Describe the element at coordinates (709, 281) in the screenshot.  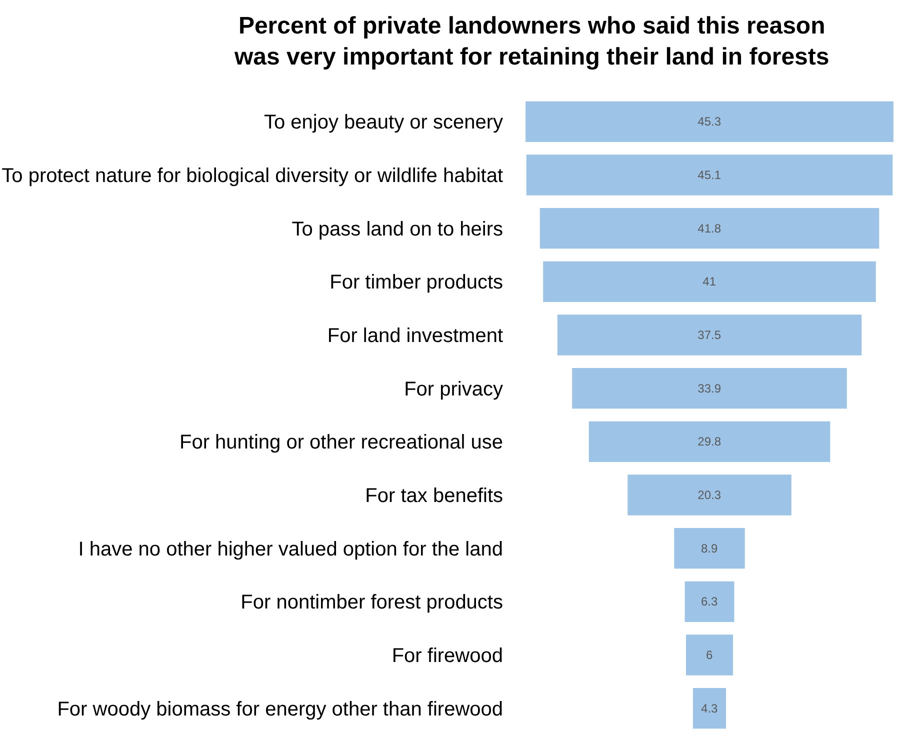
I see `data-label: 41` at that location.